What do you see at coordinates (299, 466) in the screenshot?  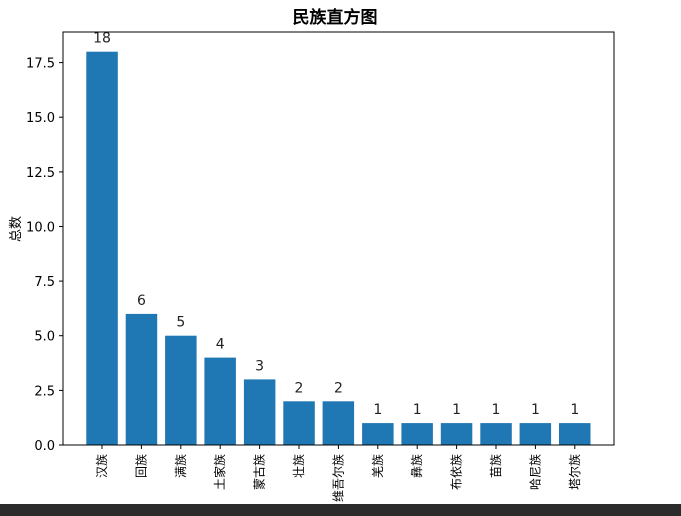 I see `x-tick-label-5: 壮族` at bounding box center [299, 466].